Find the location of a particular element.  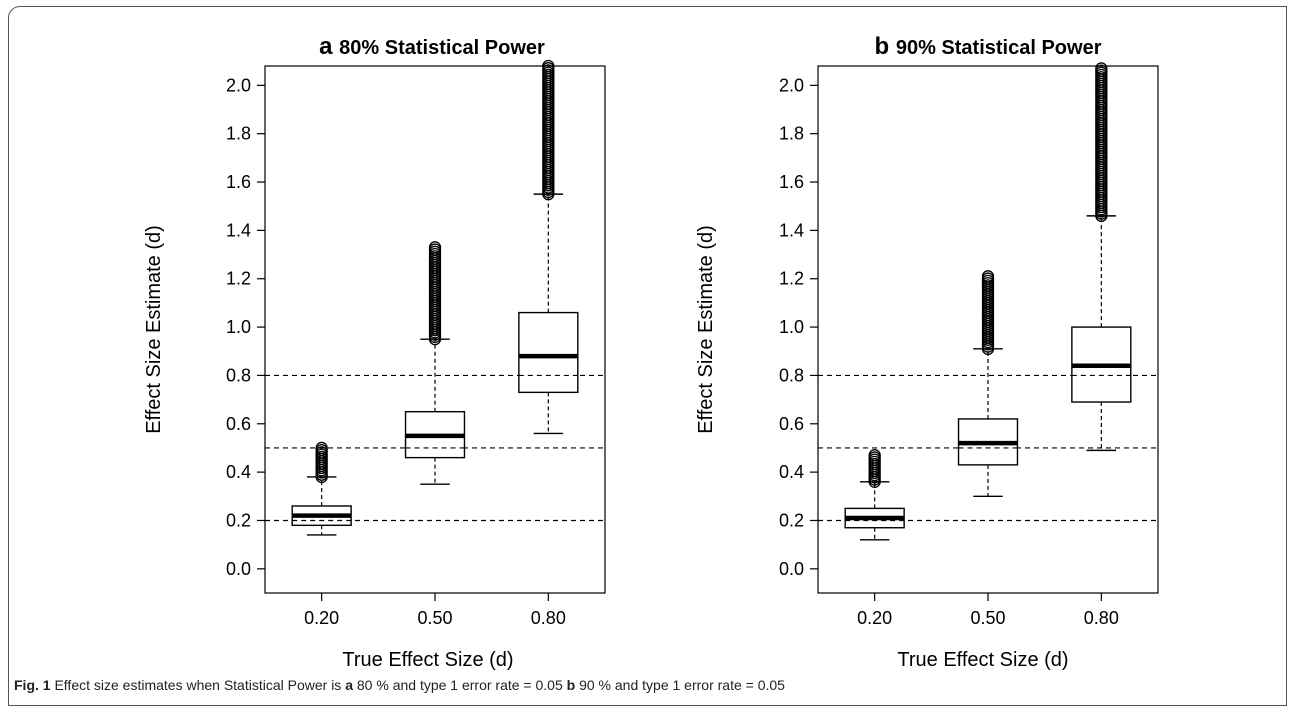

panel-title-text: 90% Statistical Power is located at coordinates (999, 48).